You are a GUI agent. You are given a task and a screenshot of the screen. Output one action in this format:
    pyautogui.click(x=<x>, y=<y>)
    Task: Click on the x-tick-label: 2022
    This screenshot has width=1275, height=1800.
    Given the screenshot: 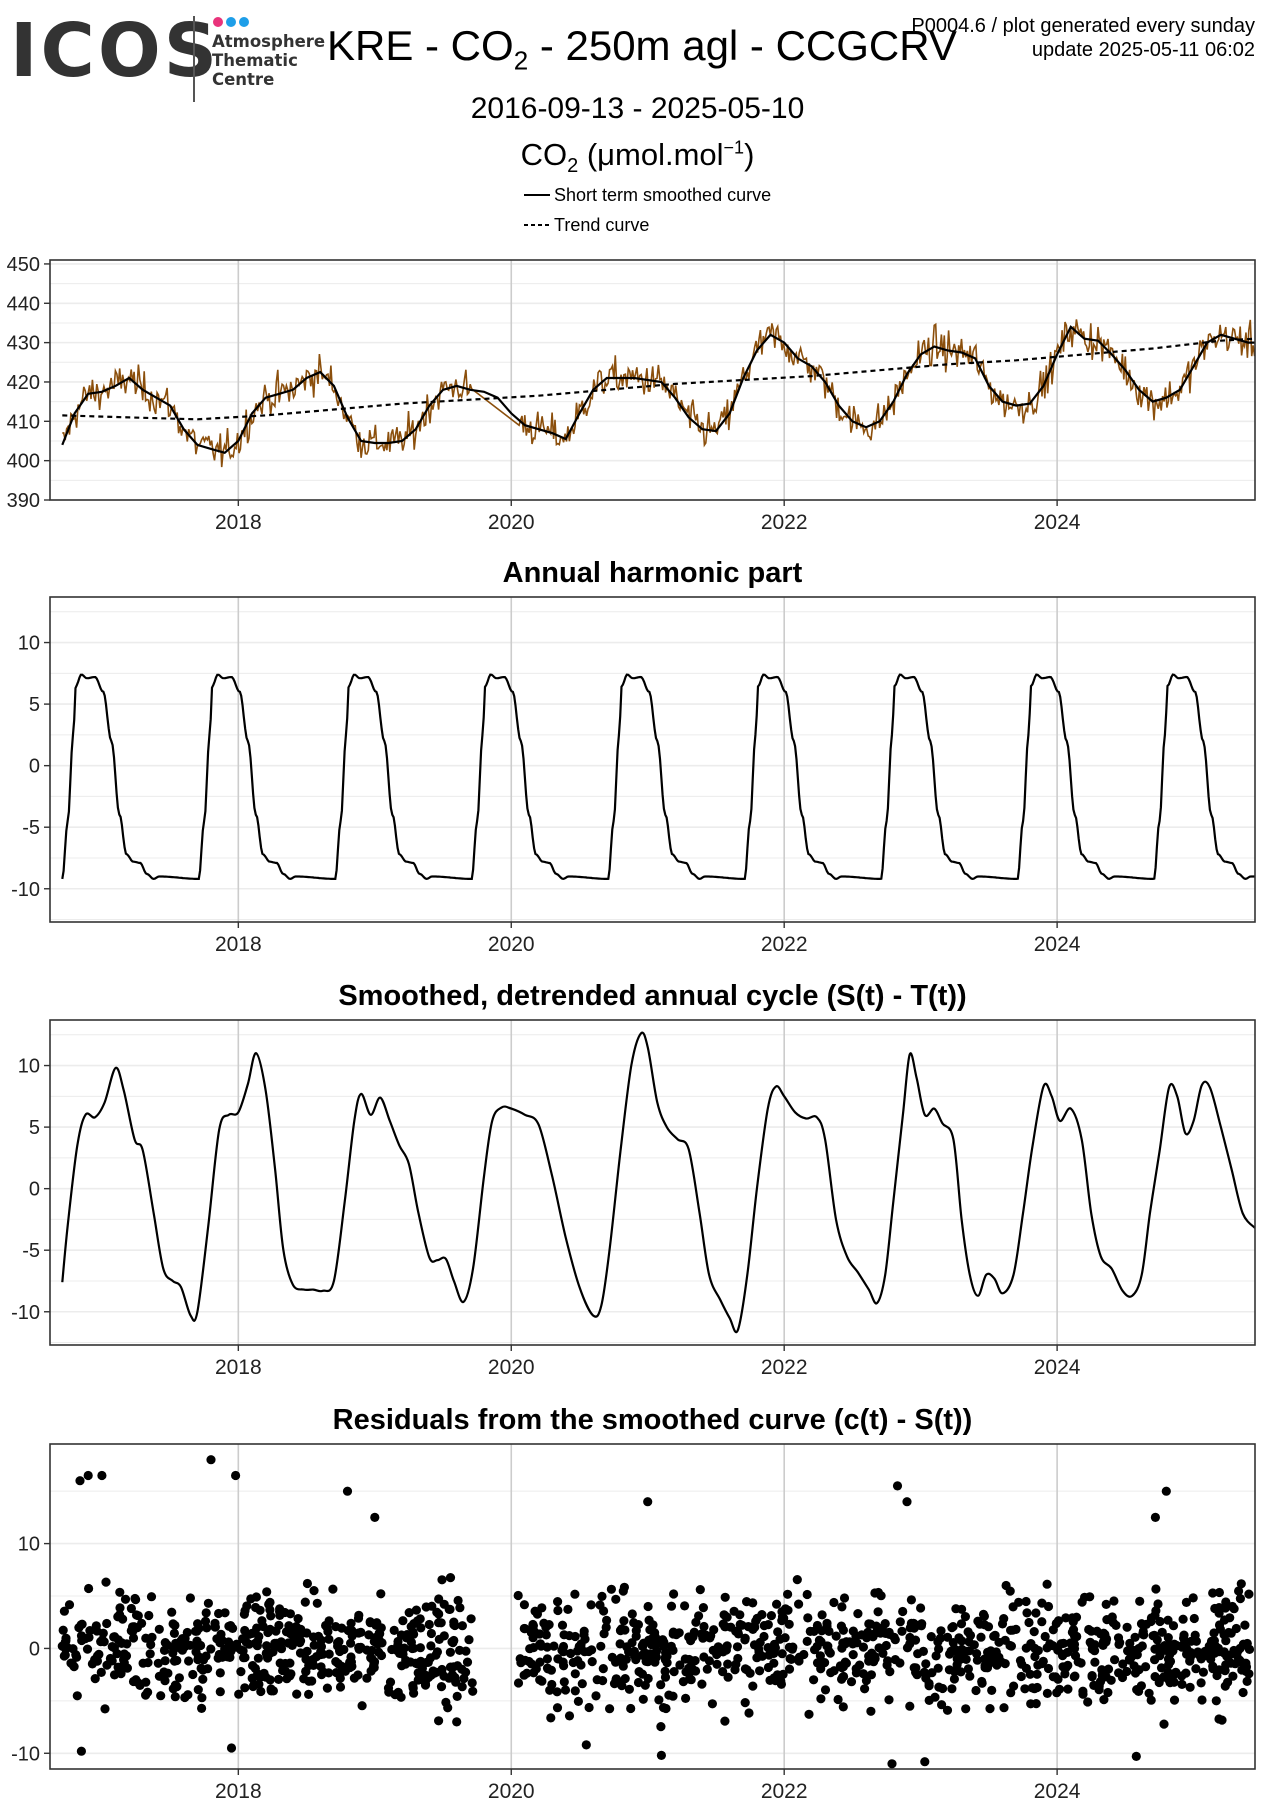 What is the action you would take?
    pyautogui.click(x=784, y=944)
    